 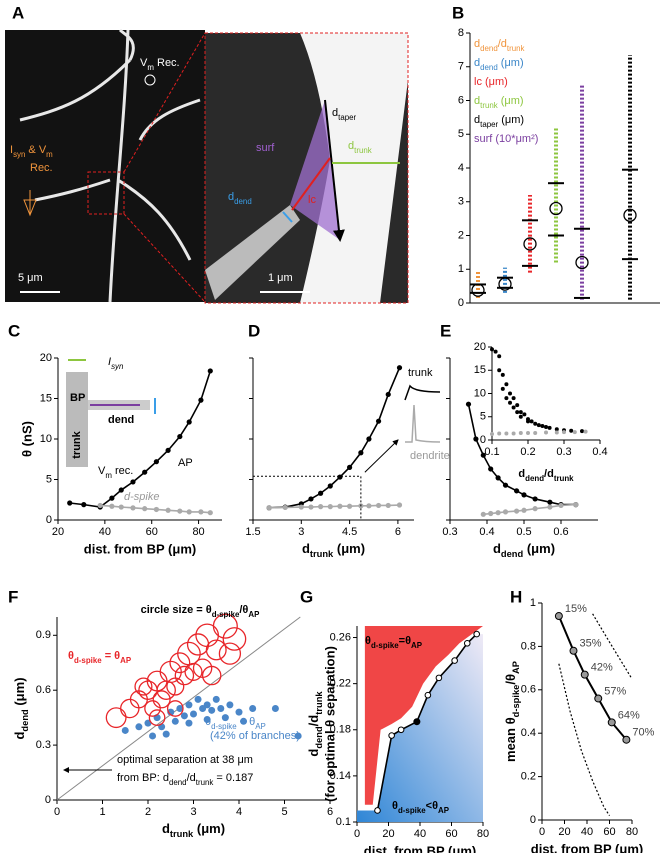 What do you see at coordinates (516, 48) in the screenshot?
I see `text-part: trunk` at bounding box center [516, 48].